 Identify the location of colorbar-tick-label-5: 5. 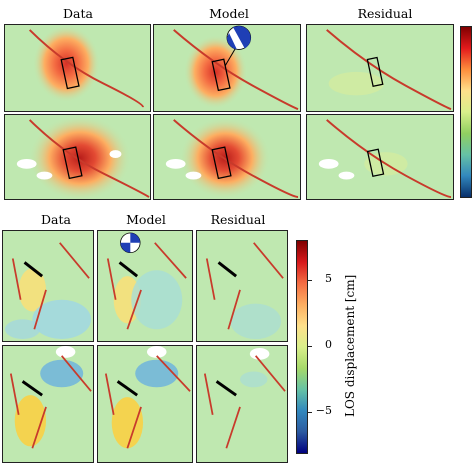
(328, 278).